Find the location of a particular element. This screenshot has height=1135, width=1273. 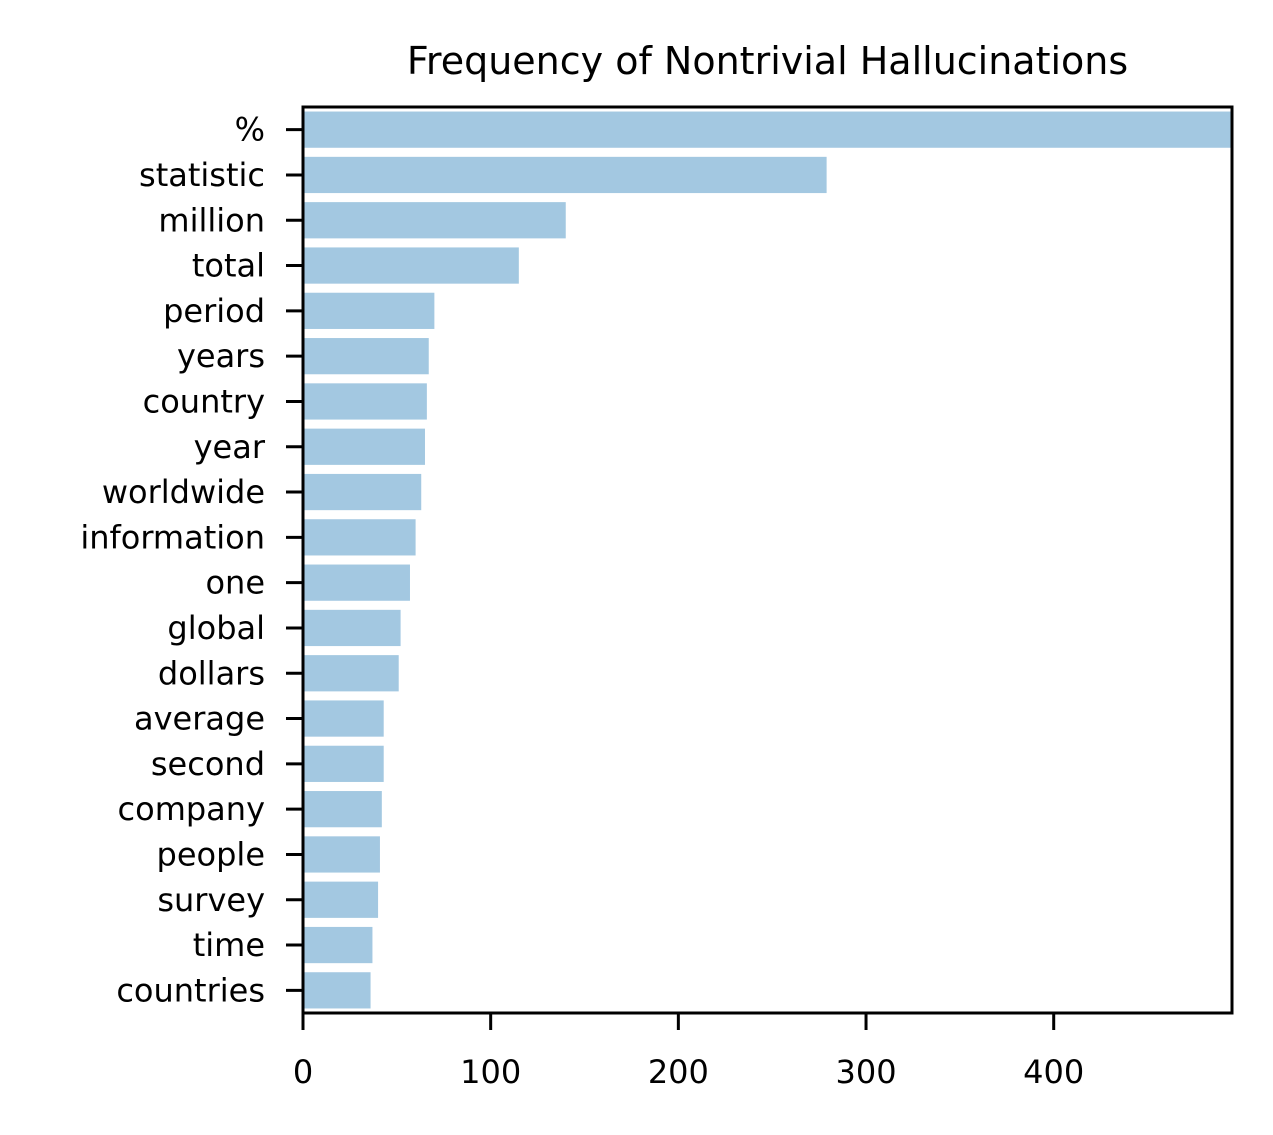

y-tick-label: survey is located at coordinates (211, 900).